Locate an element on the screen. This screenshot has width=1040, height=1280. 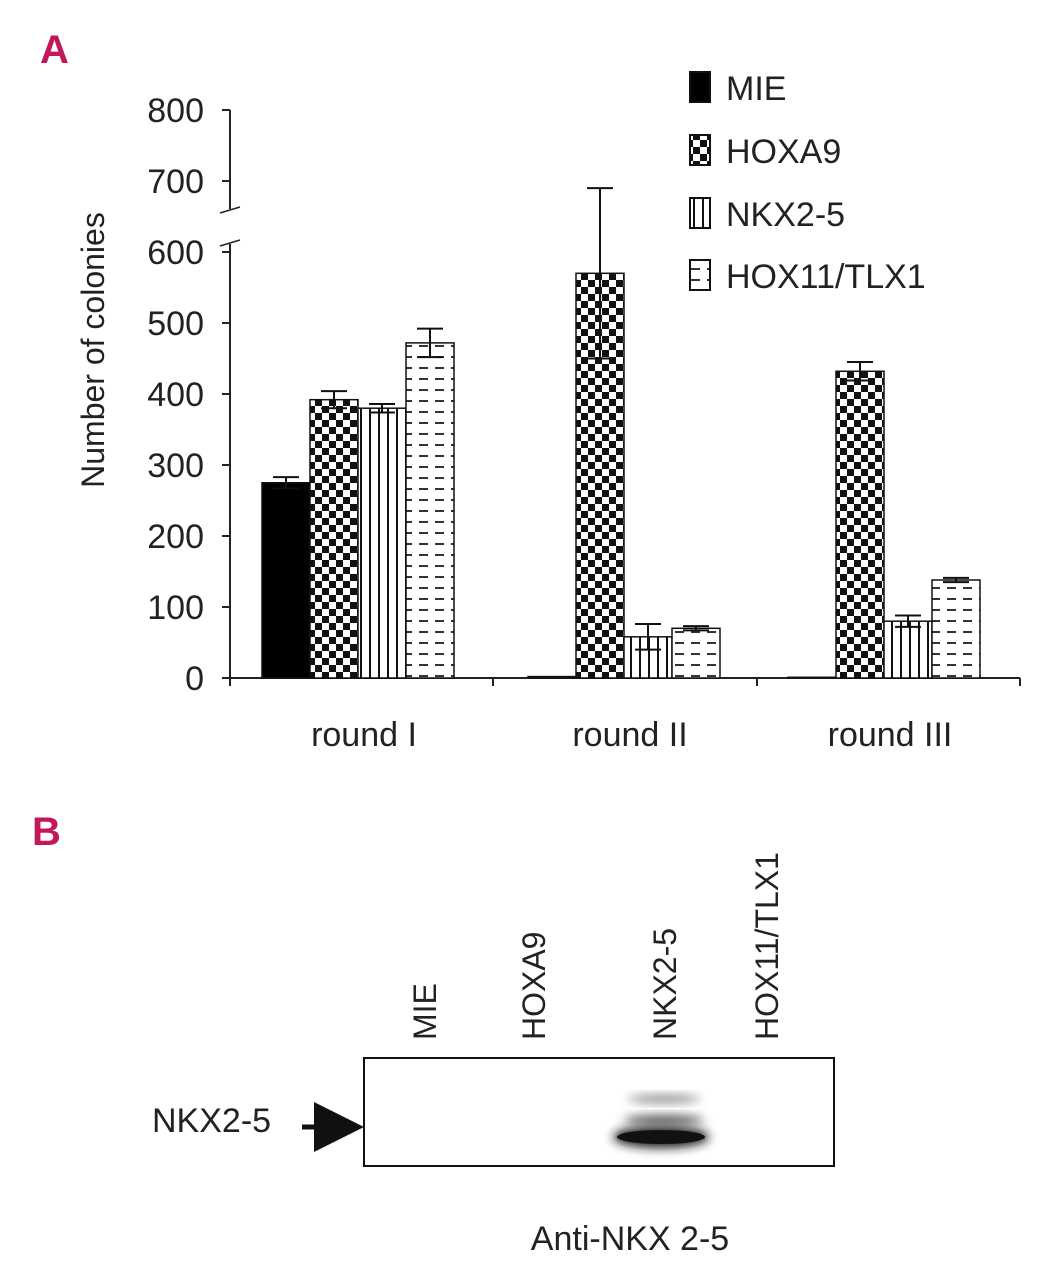
blot-frame is located at coordinates (599, 1112).